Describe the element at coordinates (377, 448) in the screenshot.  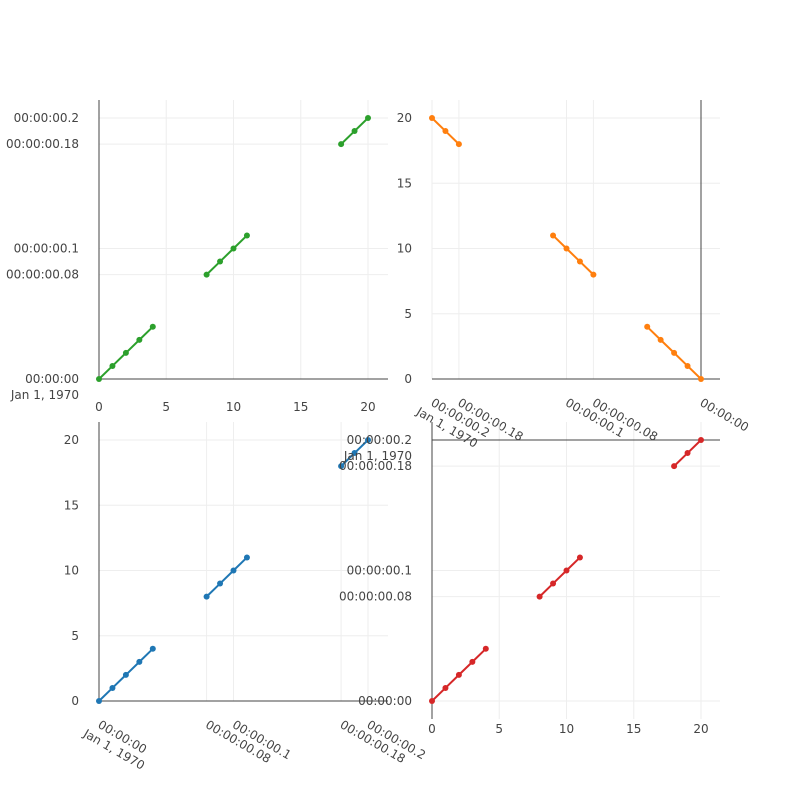
I see `y-tick-label: 00:00:00.2 Jan 1, 1970` at that location.